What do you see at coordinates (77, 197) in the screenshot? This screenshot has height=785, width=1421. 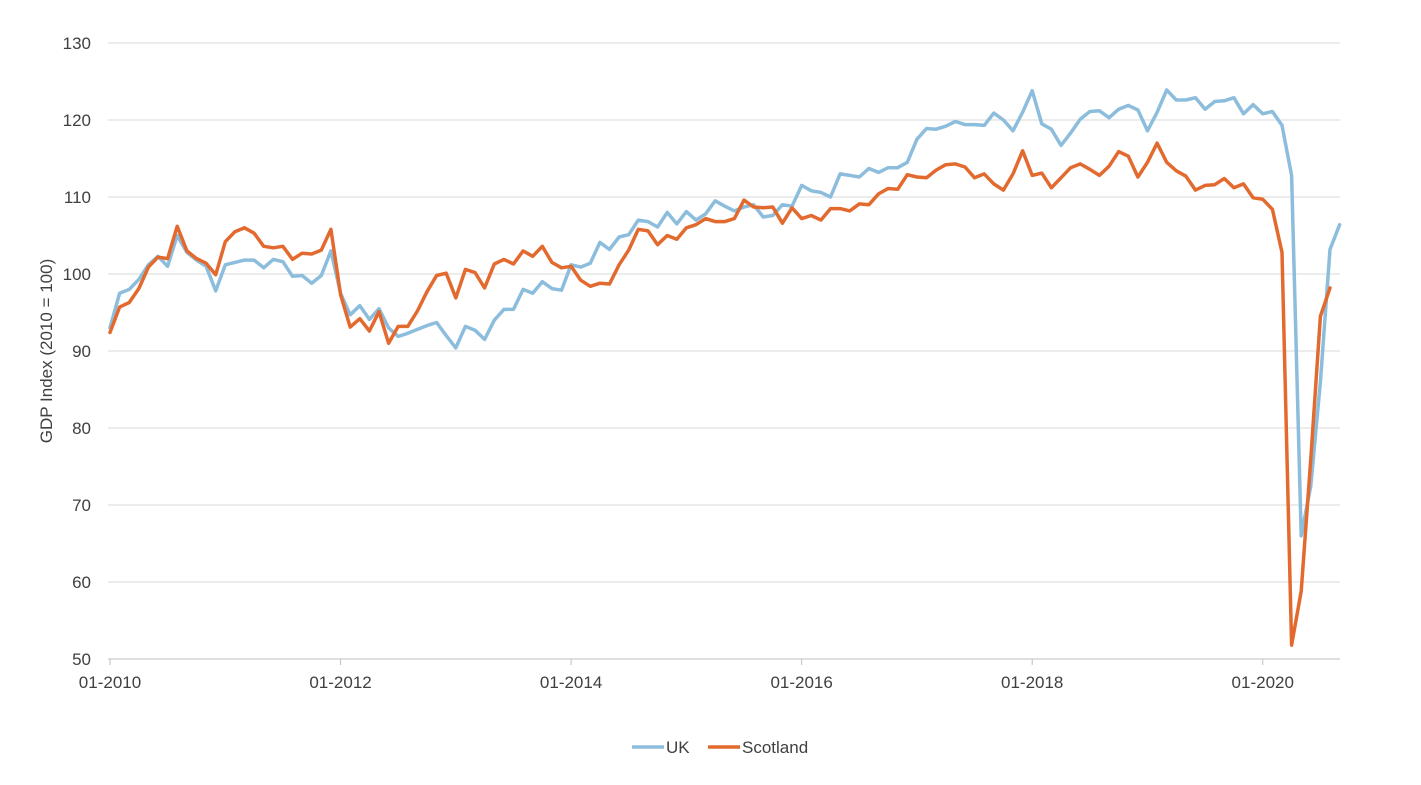 I see `y-tick-label: 110` at bounding box center [77, 197].